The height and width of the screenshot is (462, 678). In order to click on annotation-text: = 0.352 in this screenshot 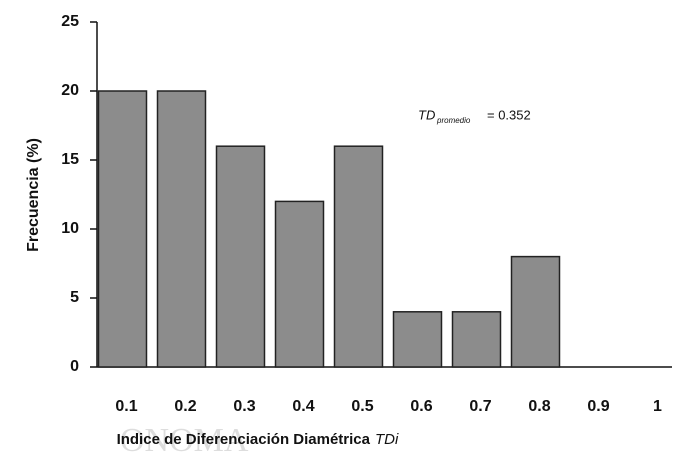, I will do `click(509, 114)`.